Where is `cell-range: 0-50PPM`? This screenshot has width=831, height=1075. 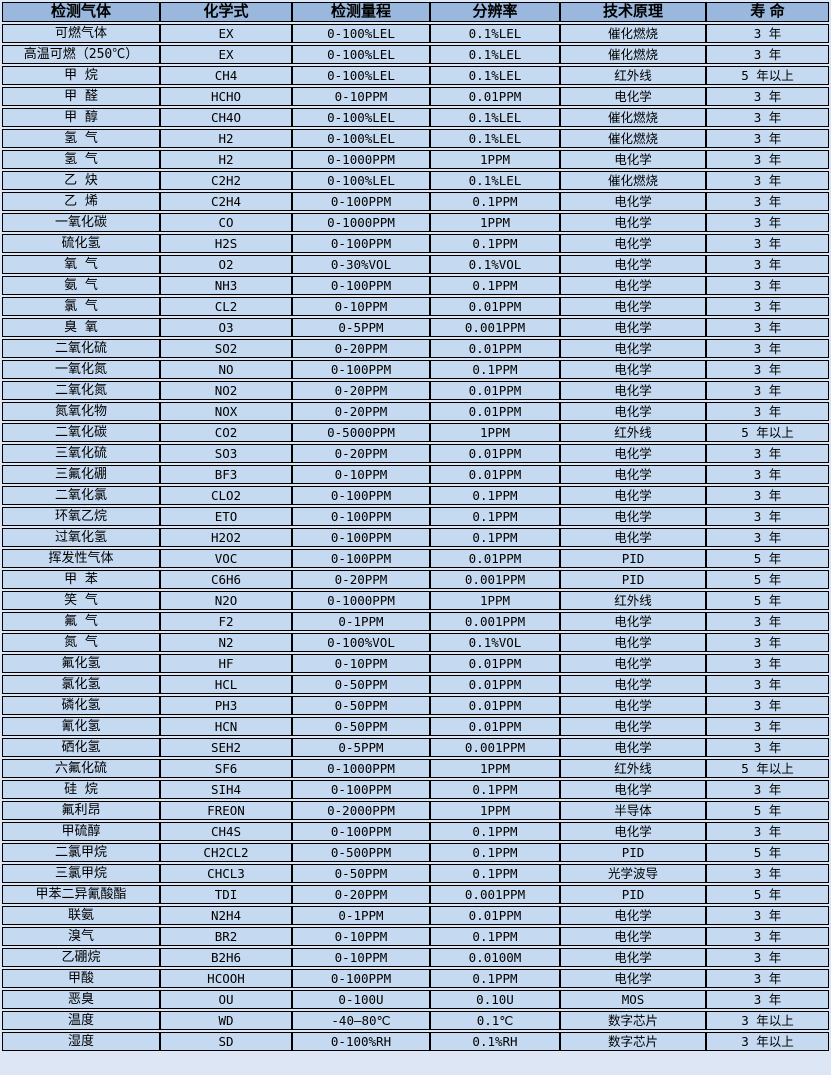
cell-range: 0-50PPM is located at coordinates (361, 705).